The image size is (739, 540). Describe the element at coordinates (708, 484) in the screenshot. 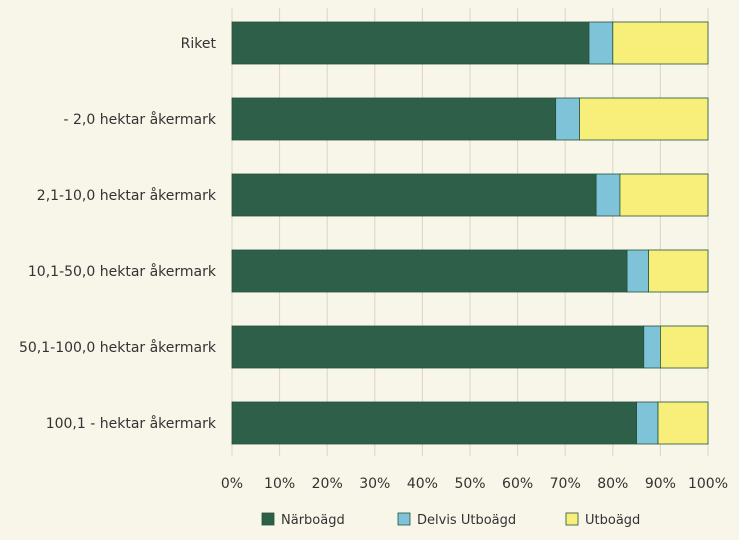

I see `x-tick-label-10: 100%` at that location.